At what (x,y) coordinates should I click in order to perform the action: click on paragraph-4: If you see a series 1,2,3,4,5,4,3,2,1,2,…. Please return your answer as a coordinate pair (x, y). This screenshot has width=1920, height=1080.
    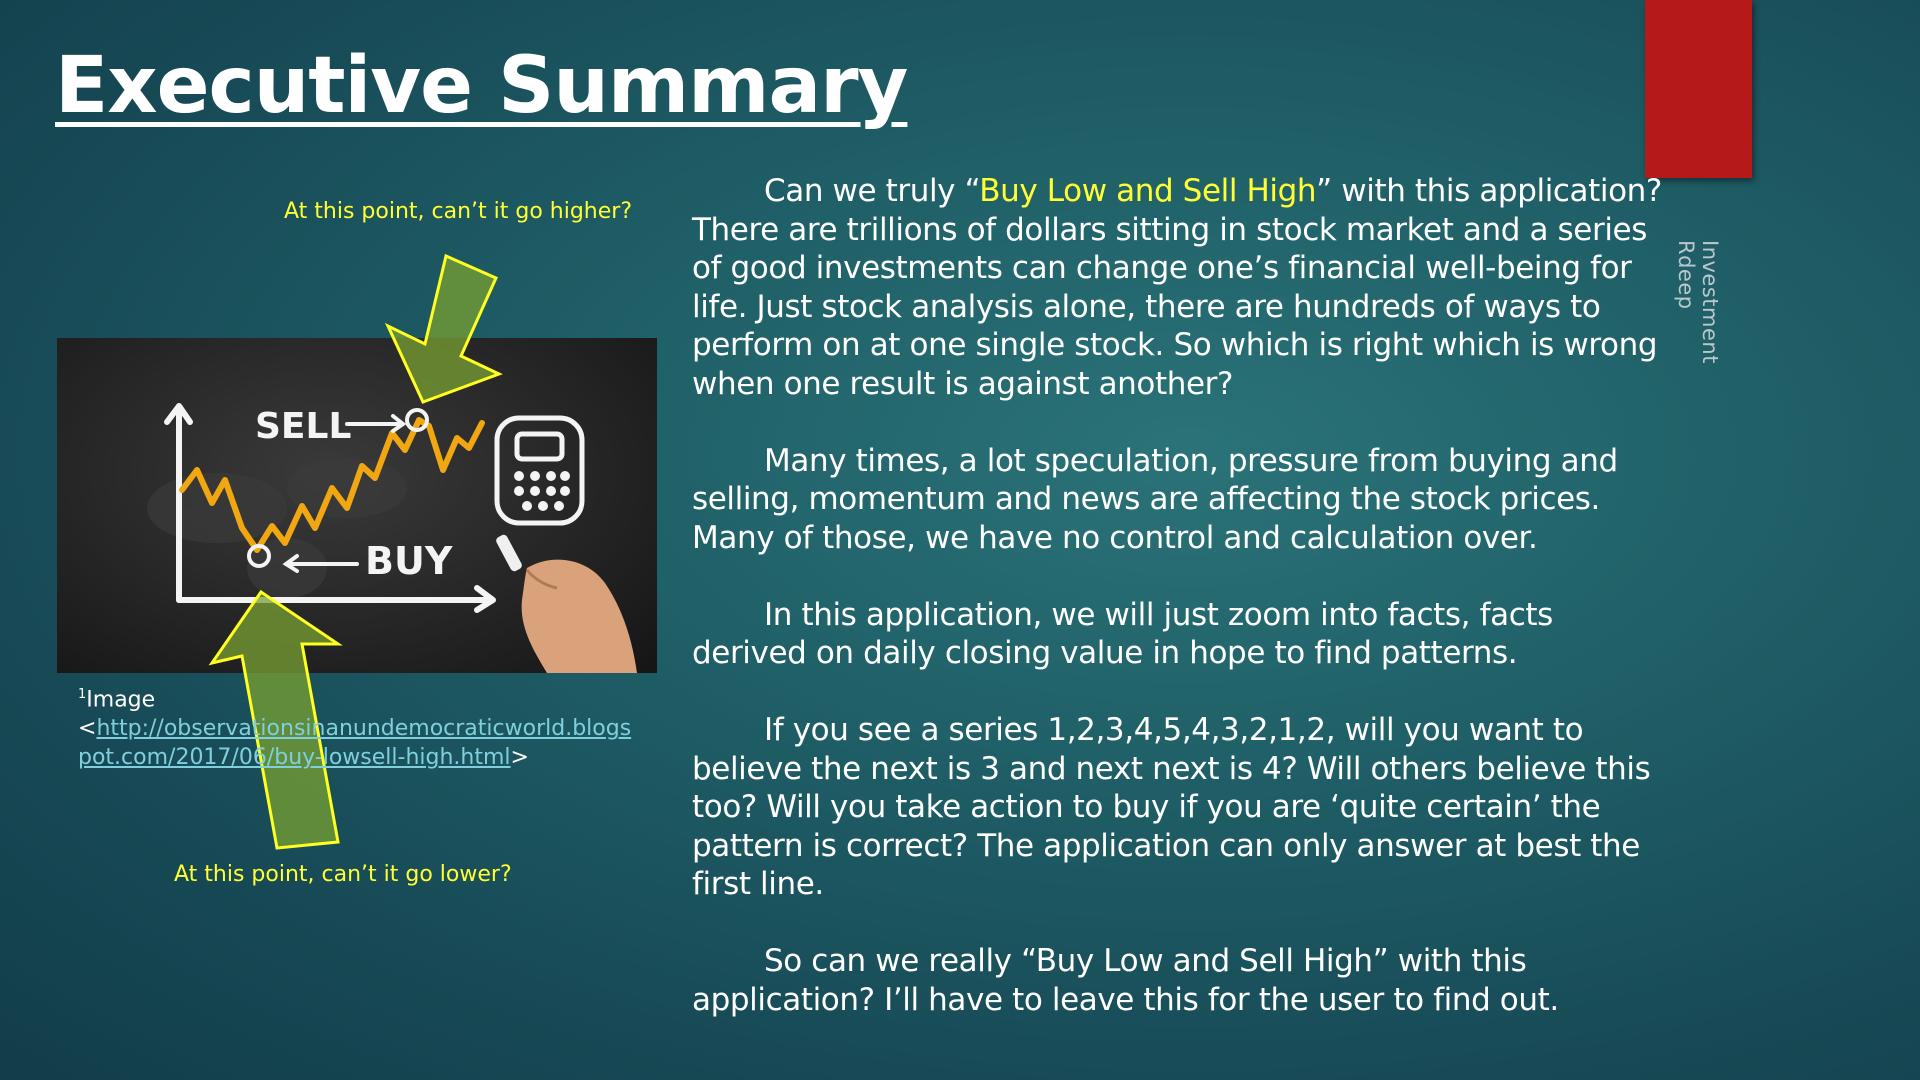
    Looking at the image, I should click on (1171, 807).